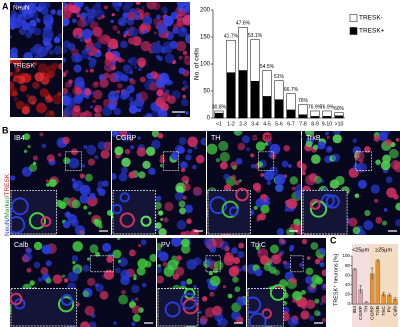 The image size is (400, 327). I want to click on panel-label: B, so click(5, 130).